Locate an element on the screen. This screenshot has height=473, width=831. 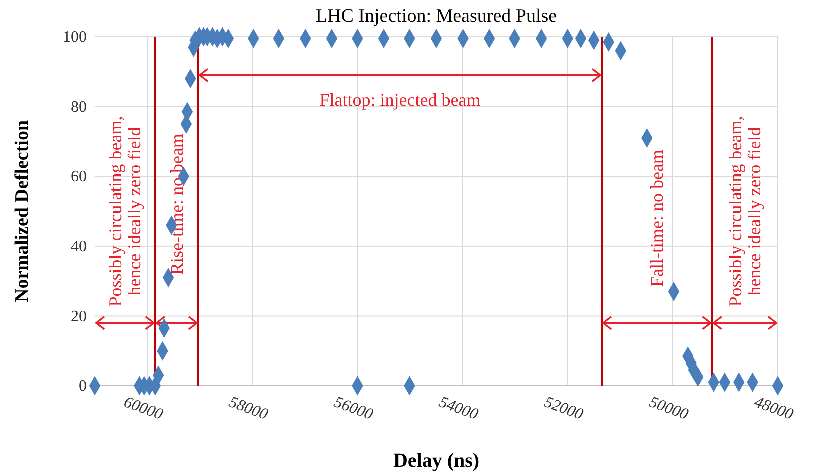
x-tick-label: 50000 is located at coordinates (669, 409).